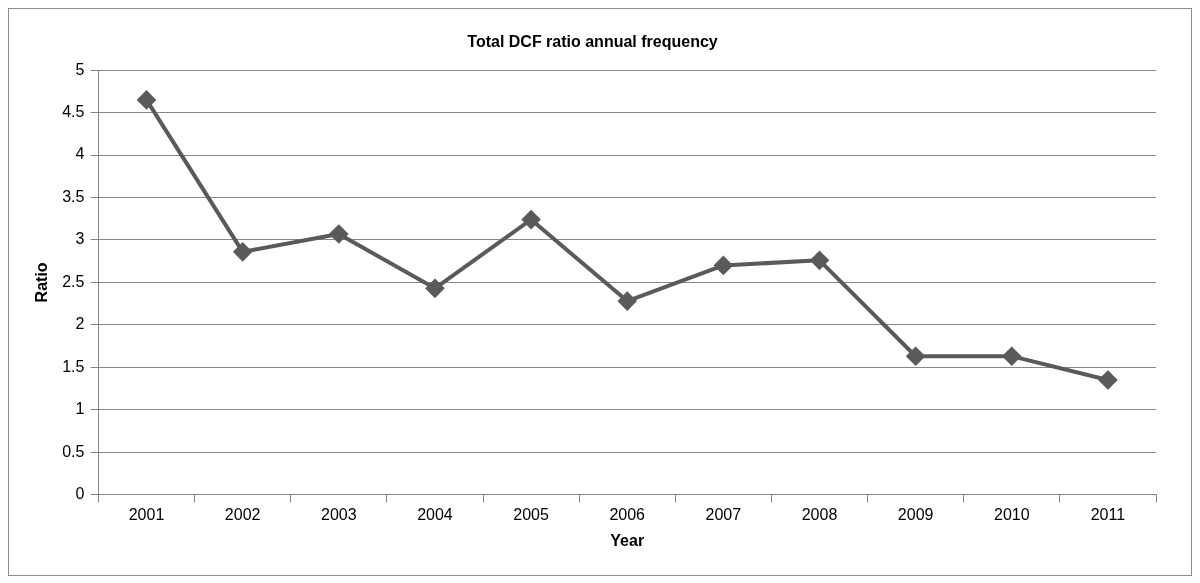 The image size is (1200, 583). What do you see at coordinates (80, 409) in the screenshot?
I see `y-tick-label: 1` at bounding box center [80, 409].